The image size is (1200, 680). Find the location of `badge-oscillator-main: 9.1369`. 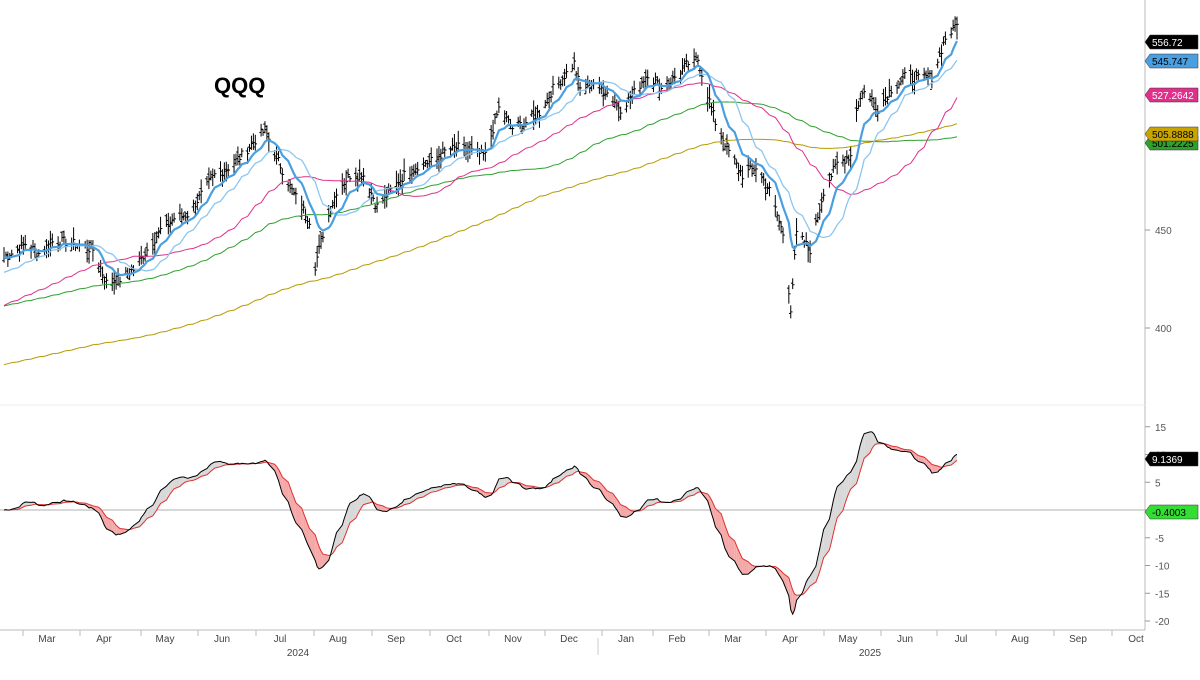

badge-oscillator-main: 9.1369 is located at coordinates (1171, 459).